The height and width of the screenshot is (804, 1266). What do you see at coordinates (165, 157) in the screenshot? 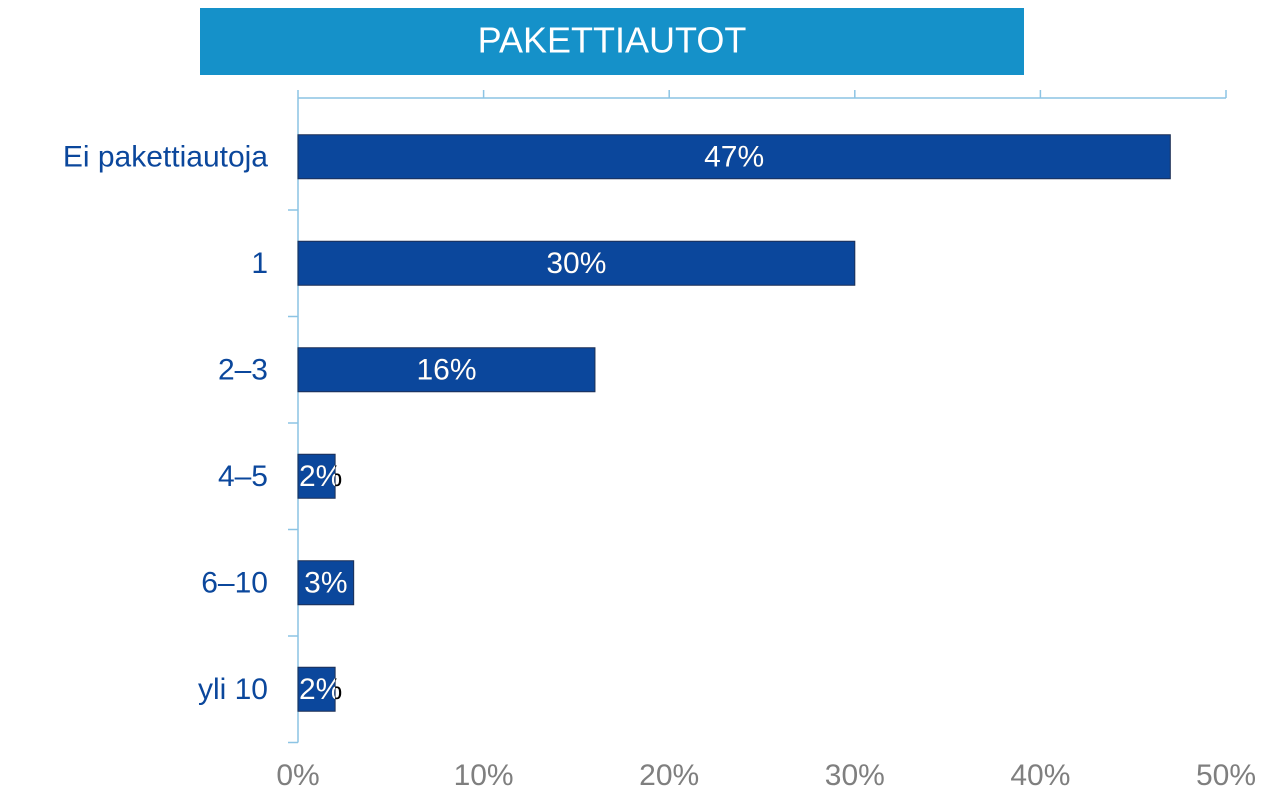
I see `y-tick-label: Ei pakettiautoja` at bounding box center [165, 157].